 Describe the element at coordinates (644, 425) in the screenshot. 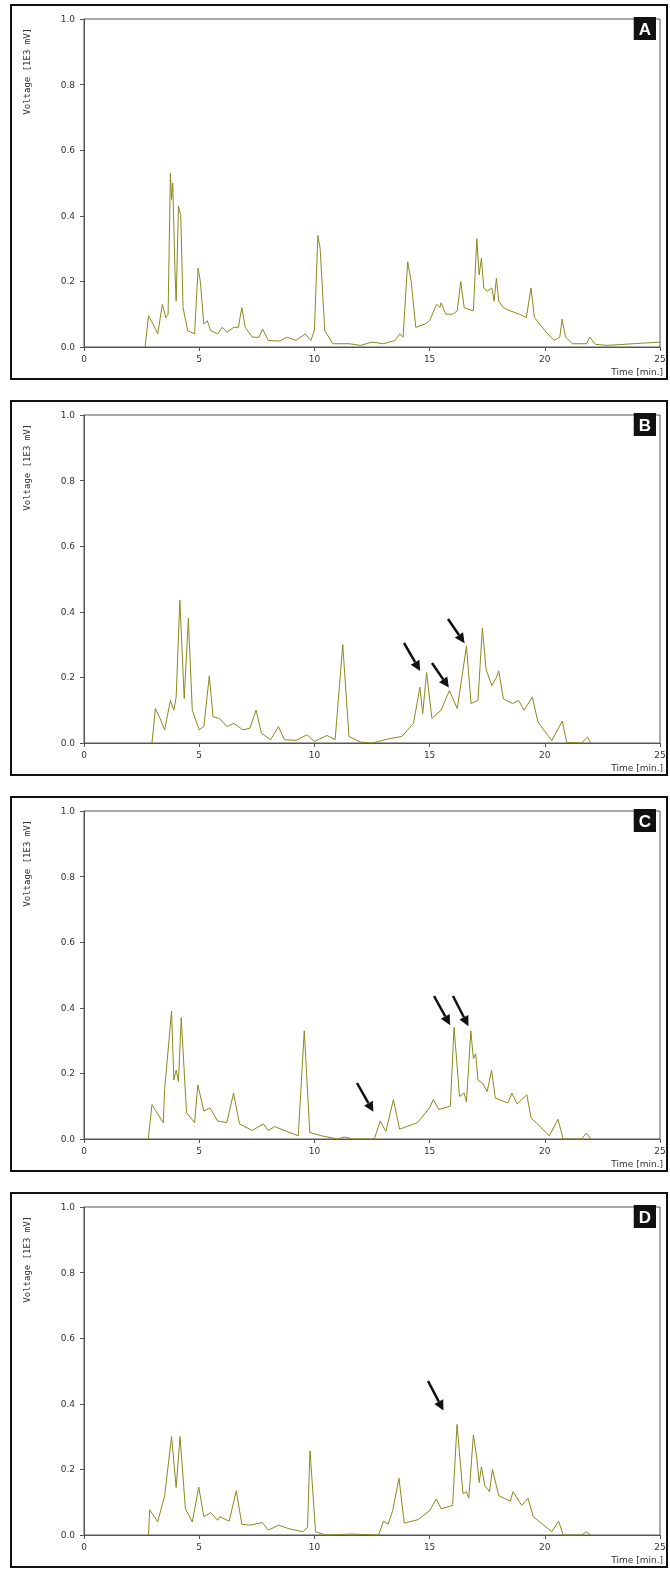

I see `chart-title: B` at that location.